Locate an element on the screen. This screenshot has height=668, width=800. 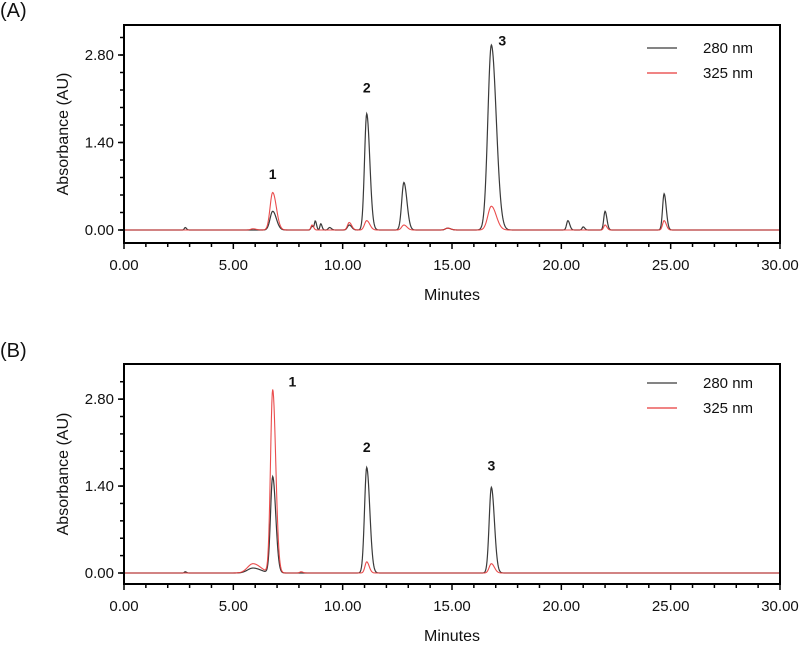
trace-325-nm is located at coordinates (452, 211).